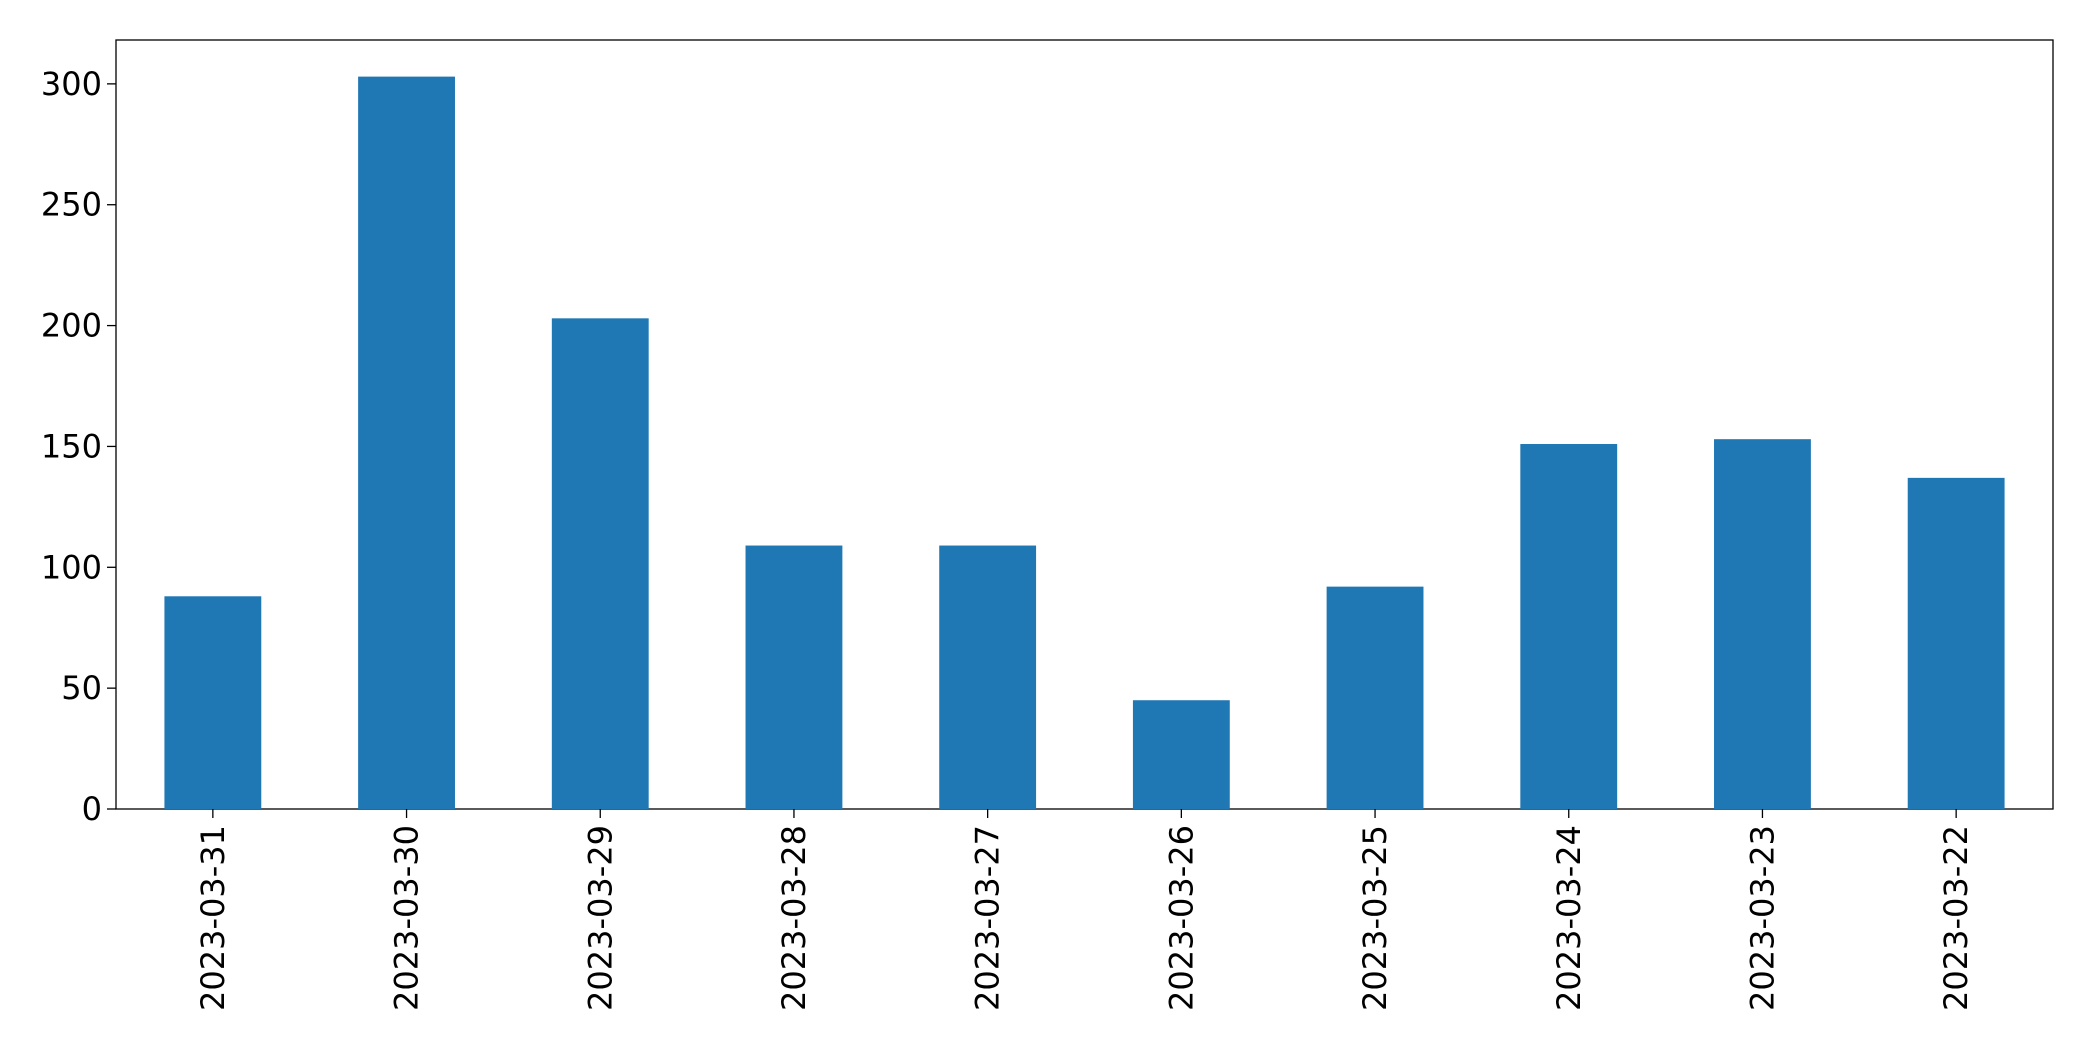 Image resolution: width=2093 pixels, height=1061 pixels. Describe the element at coordinates (1762, 918) in the screenshot. I see `x-tick-label: 2023-03-23` at that location.